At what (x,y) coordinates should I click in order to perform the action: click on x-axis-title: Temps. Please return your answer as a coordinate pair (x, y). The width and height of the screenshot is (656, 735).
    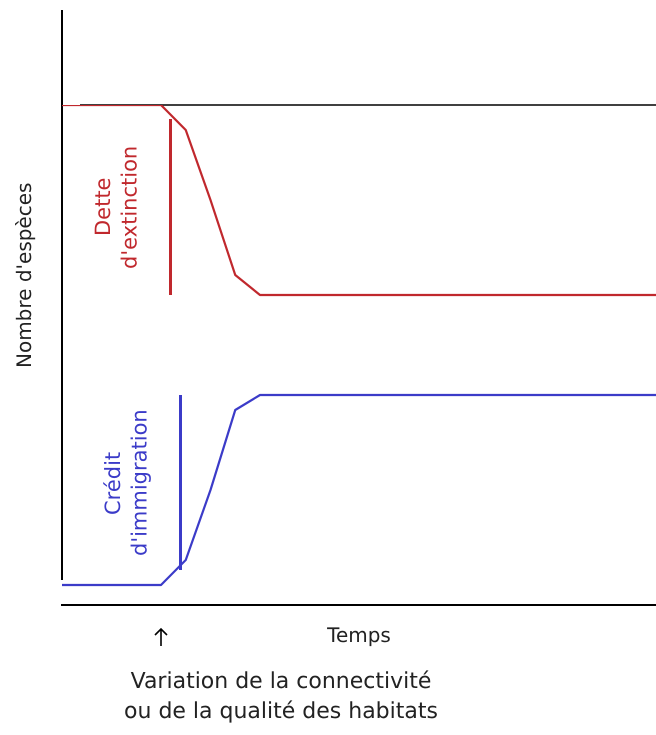
    Looking at the image, I should click on (359, 635).